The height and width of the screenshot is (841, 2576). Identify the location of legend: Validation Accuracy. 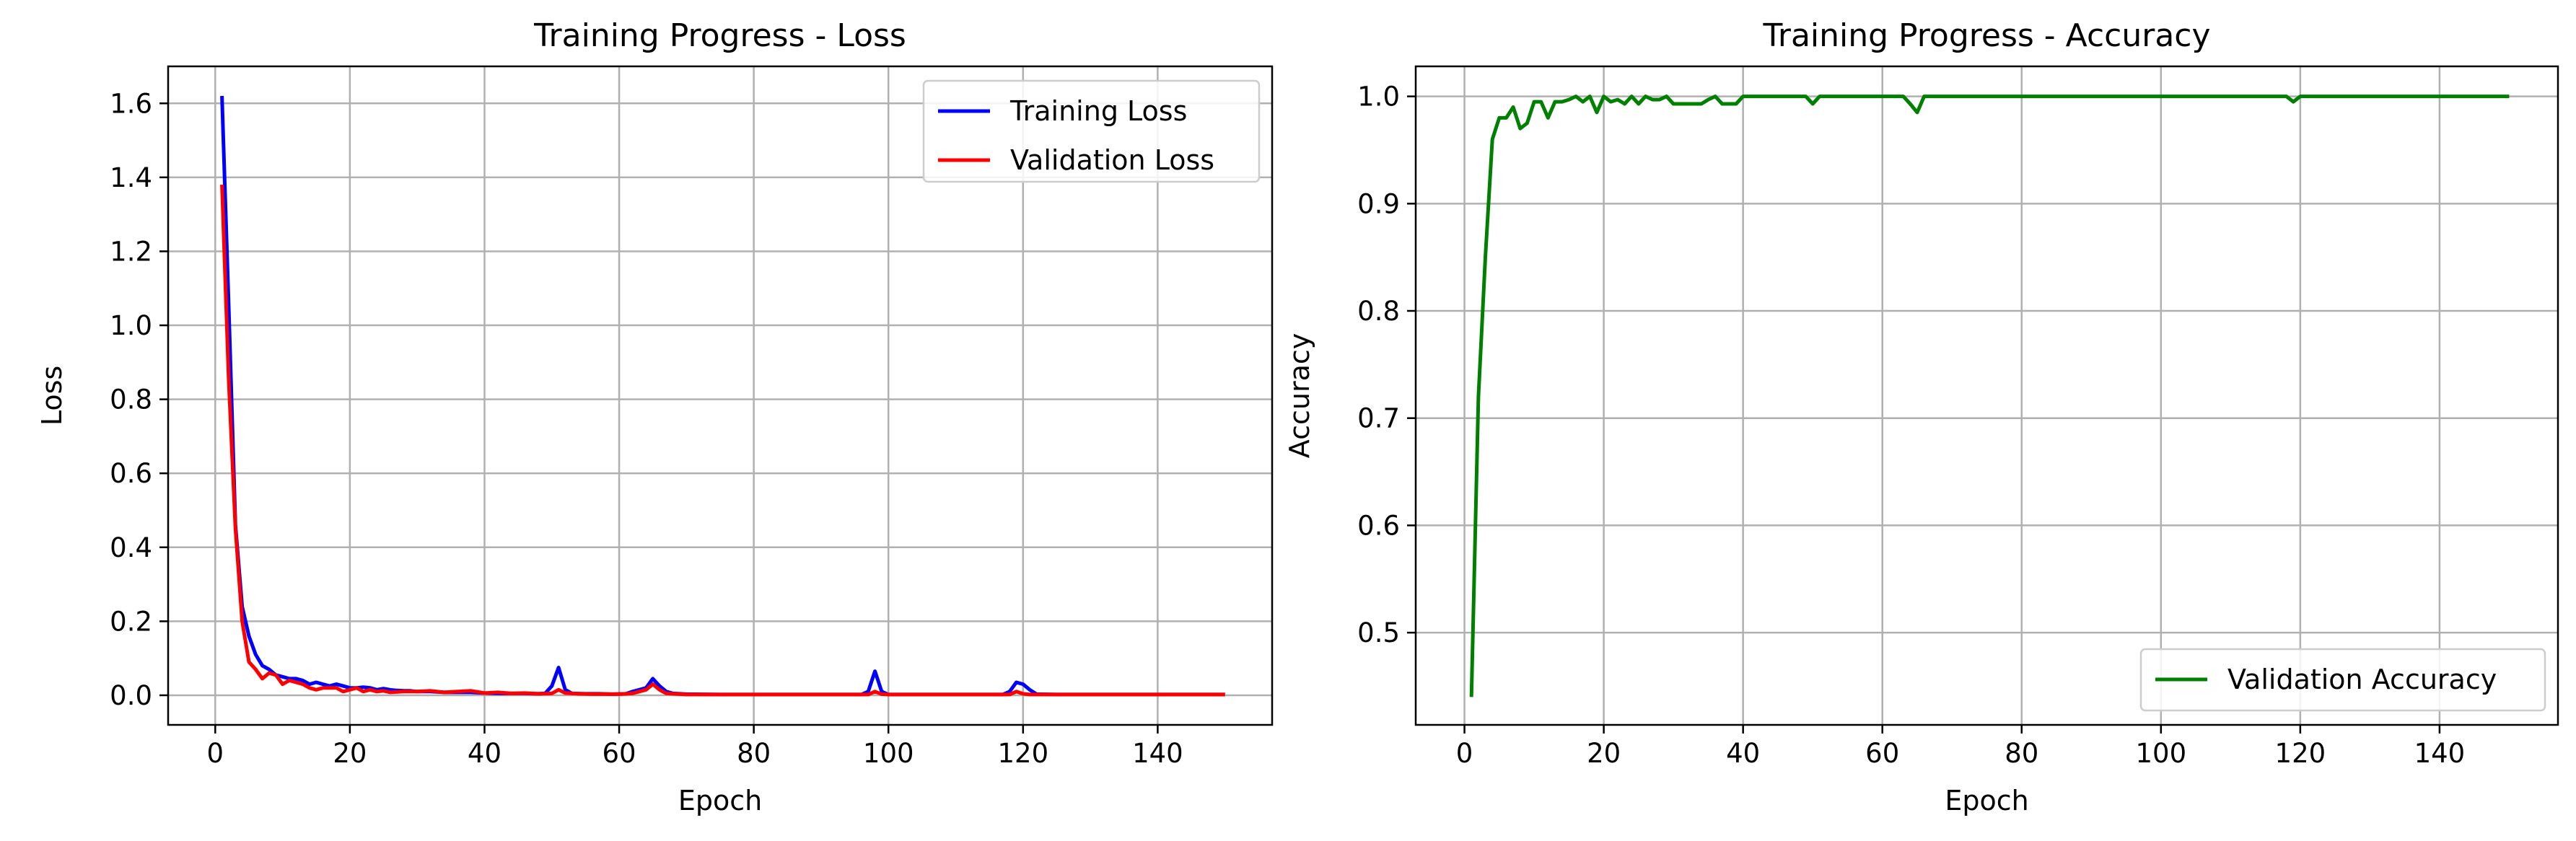
(2342, 680).